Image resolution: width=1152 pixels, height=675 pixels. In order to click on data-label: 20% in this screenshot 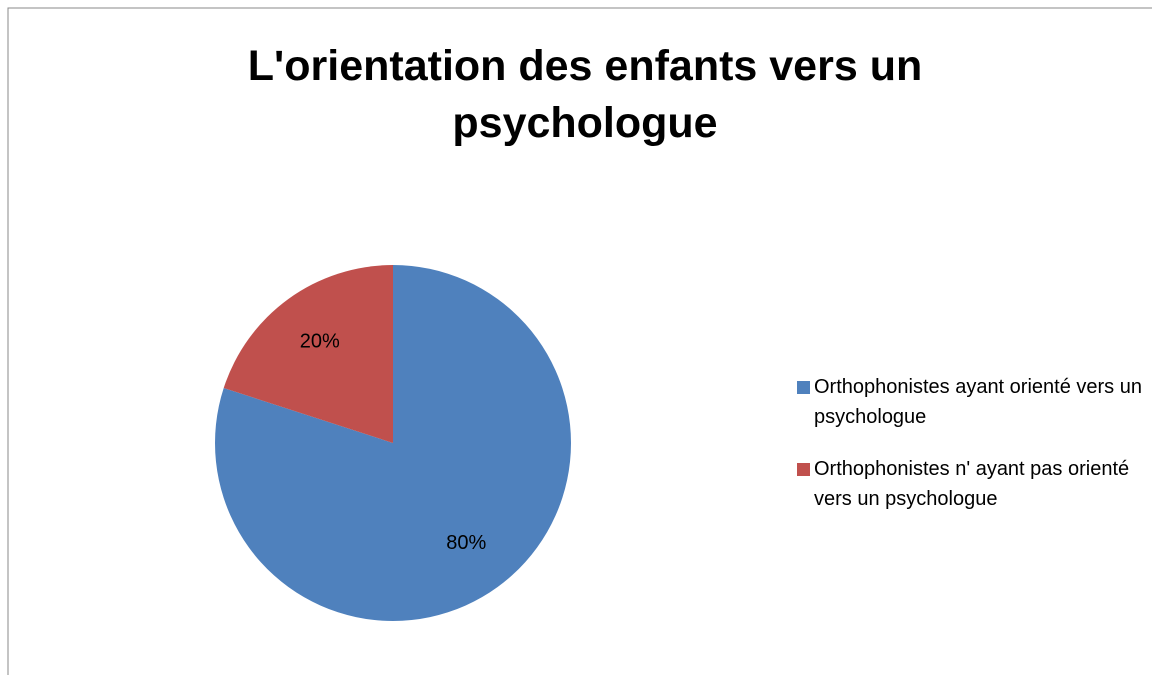, I will do `click(320, 341)`.